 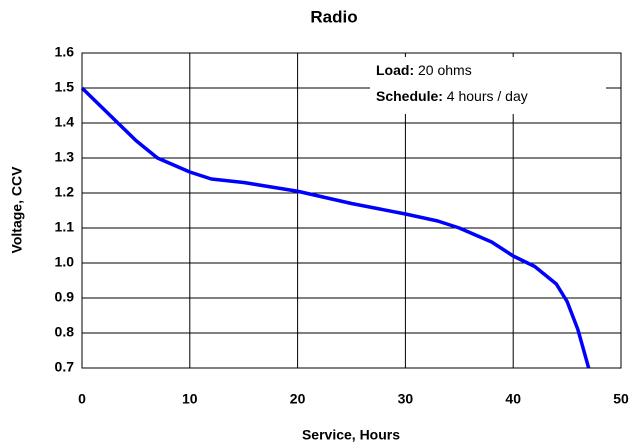 I want to click on y-tick-label: 0.8, so click(x=65, y=332).